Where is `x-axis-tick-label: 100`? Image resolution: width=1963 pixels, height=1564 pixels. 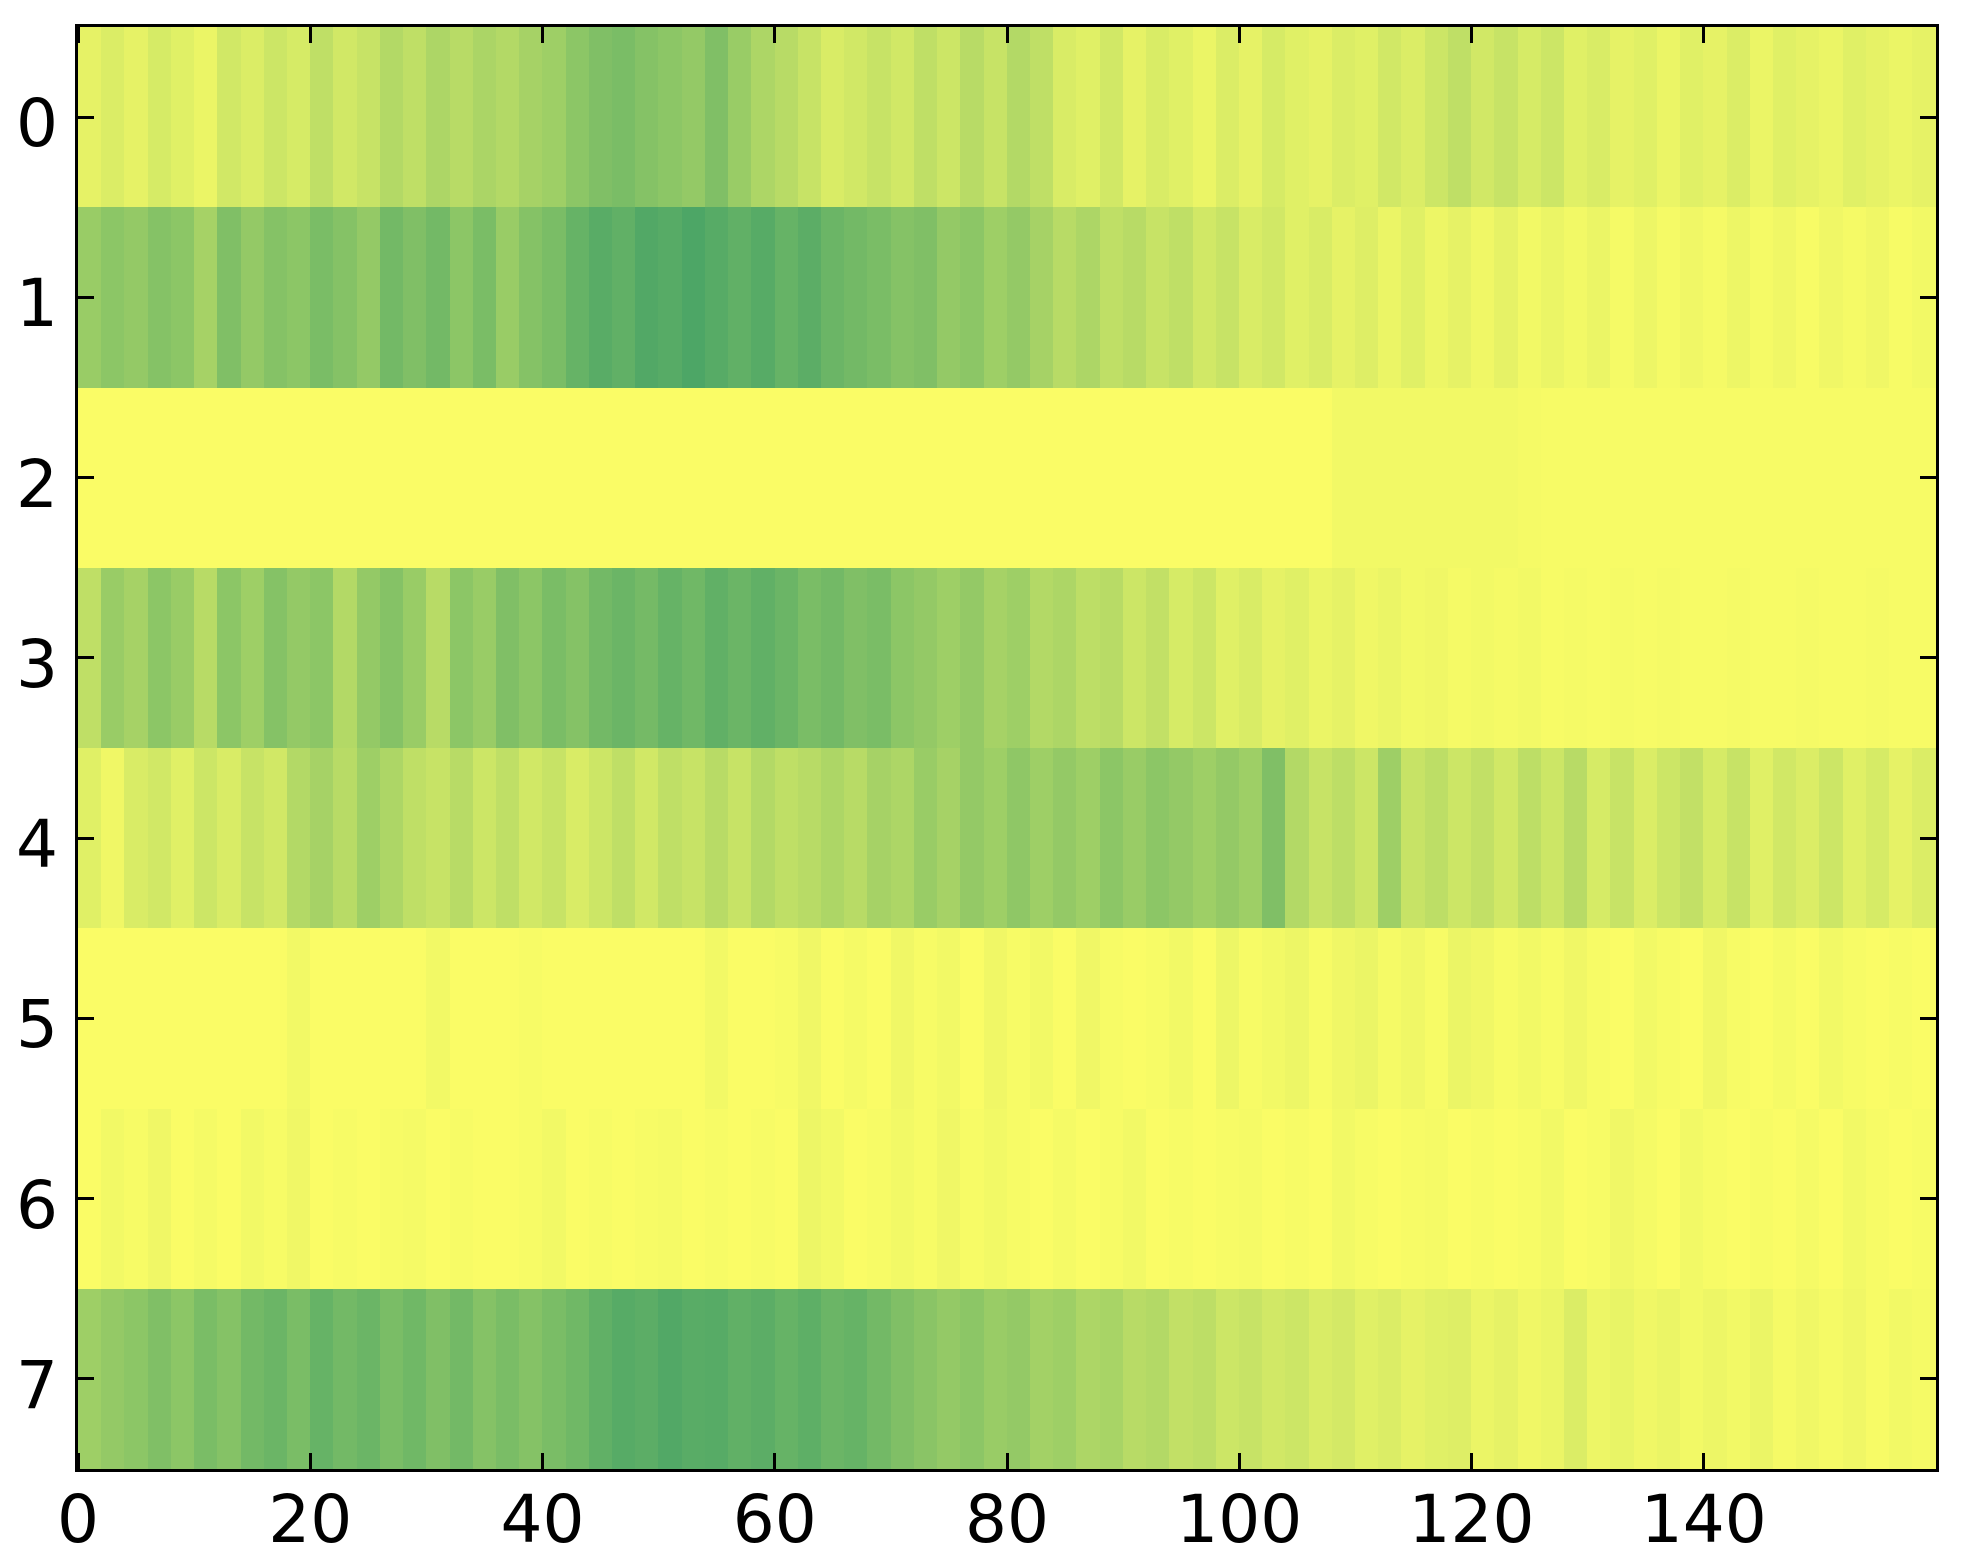
x-axis-tick-label: 100 is located at coordinates (1239, 1519).